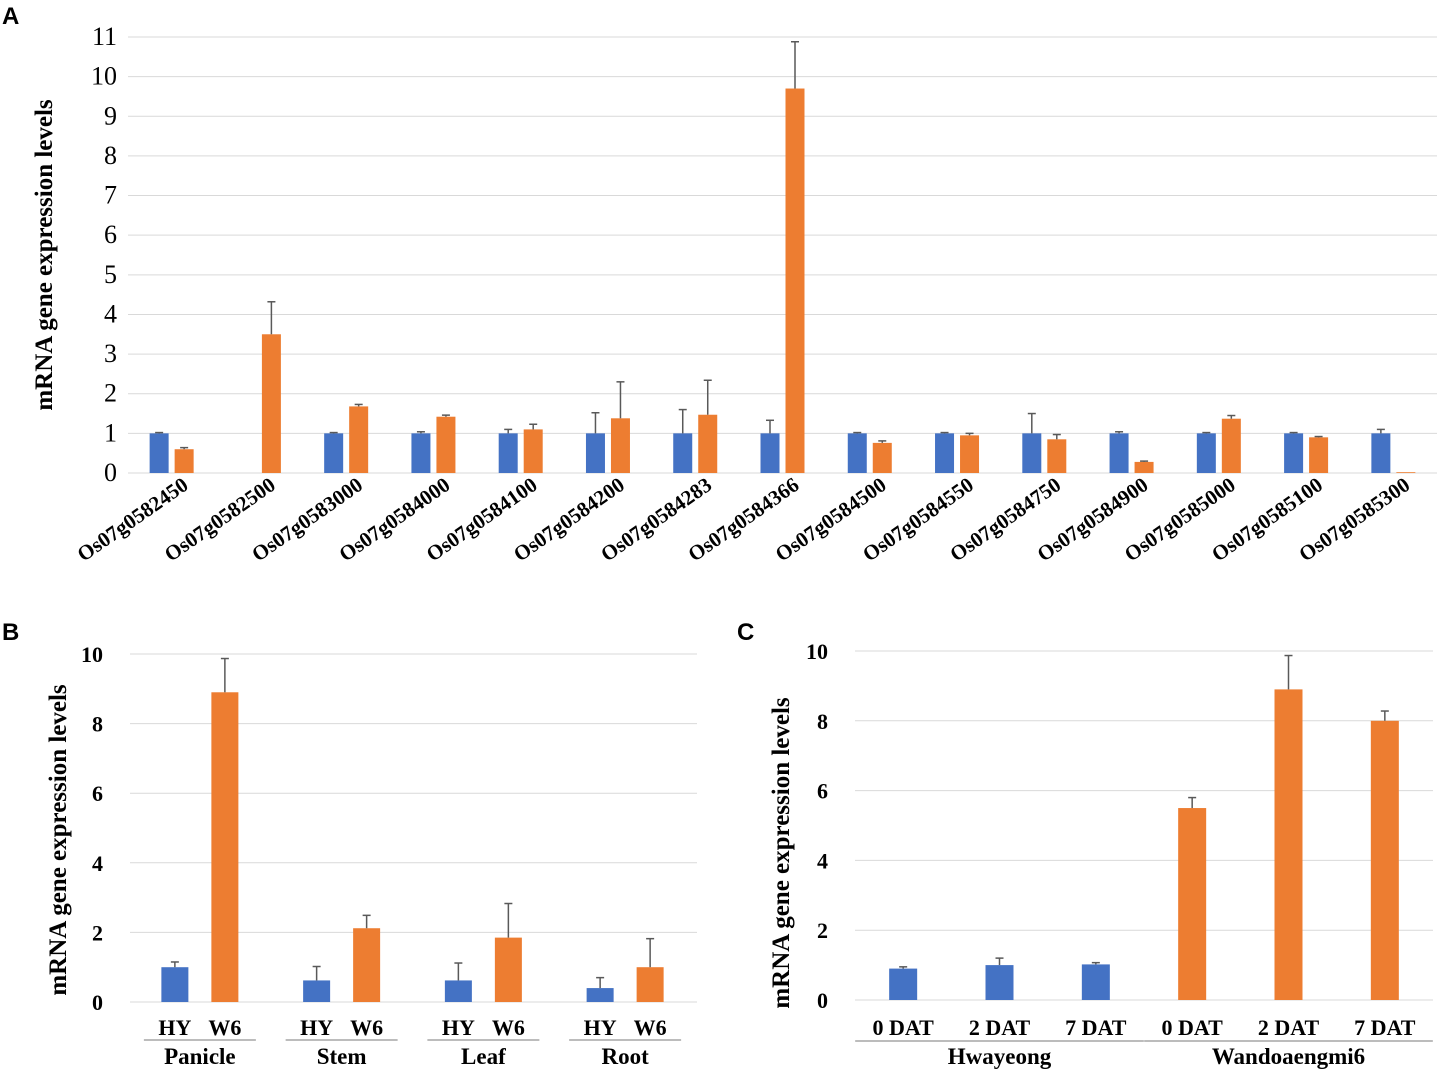 Image resolution: width=1441 pixels, height=1071 pixels. What do you see at coordinates (200, 1056) in the screenshot?
I see `tissue-label: Panicle` at bounding box center [200, 1056].